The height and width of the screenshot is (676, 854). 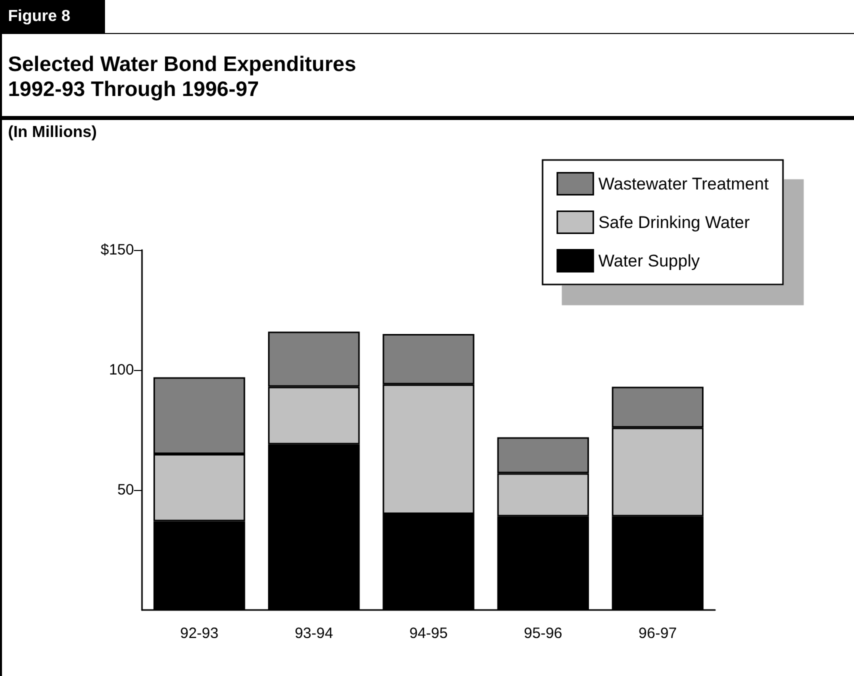 What do you see at coordinates (428, 633) in the screenshot?
I see `x-tick-label: 94-95` at bounding box center [428, 633].